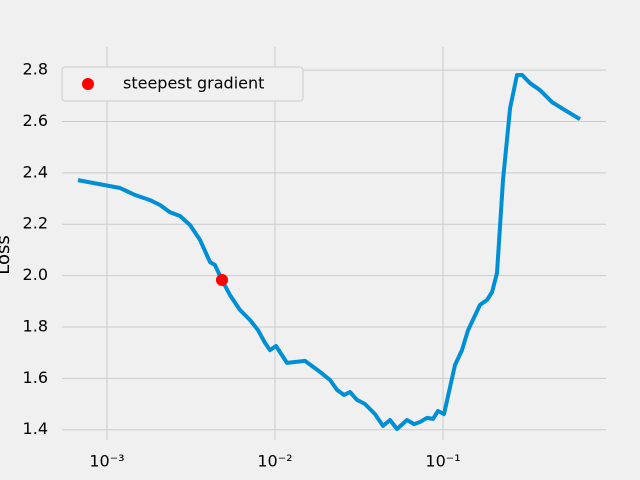  What do you see at coordinates (274, 461) in the screenshot?
I see `x-tick-label: 10⁻²` at bounding box center [274, 461].